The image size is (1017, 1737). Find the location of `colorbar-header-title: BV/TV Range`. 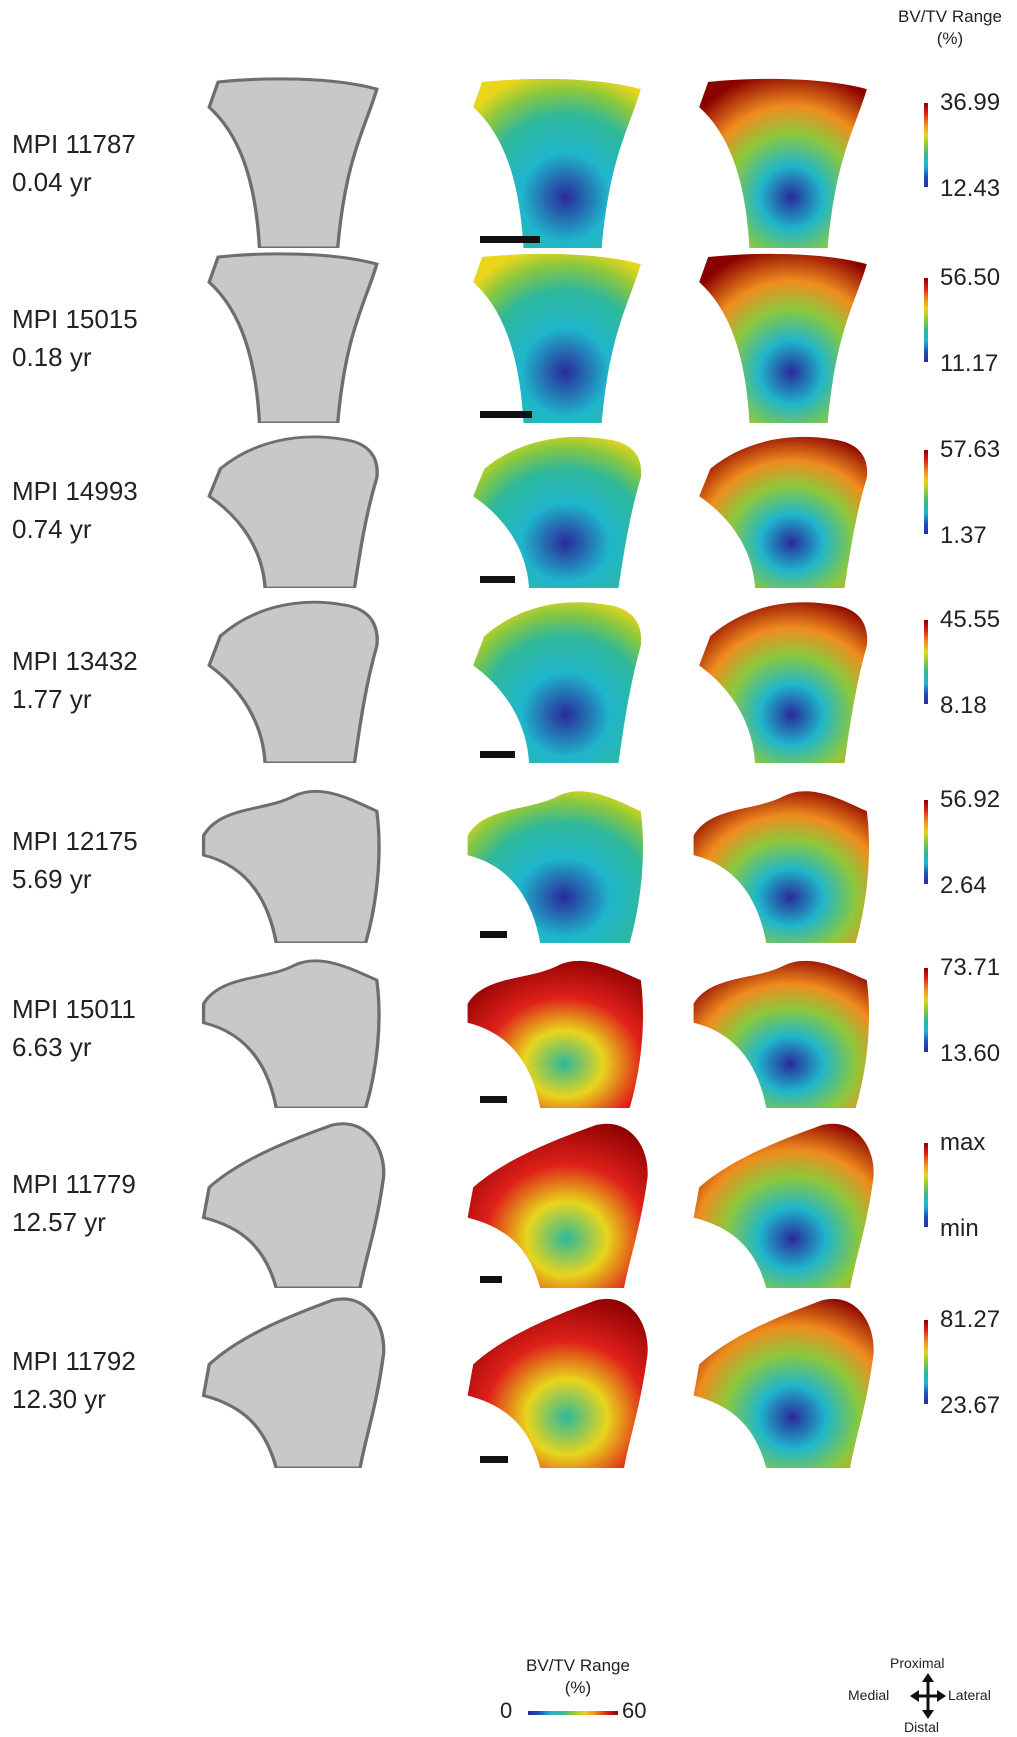

colorbar-header-title: BV/TV Range is located at coordinates (950, 16).